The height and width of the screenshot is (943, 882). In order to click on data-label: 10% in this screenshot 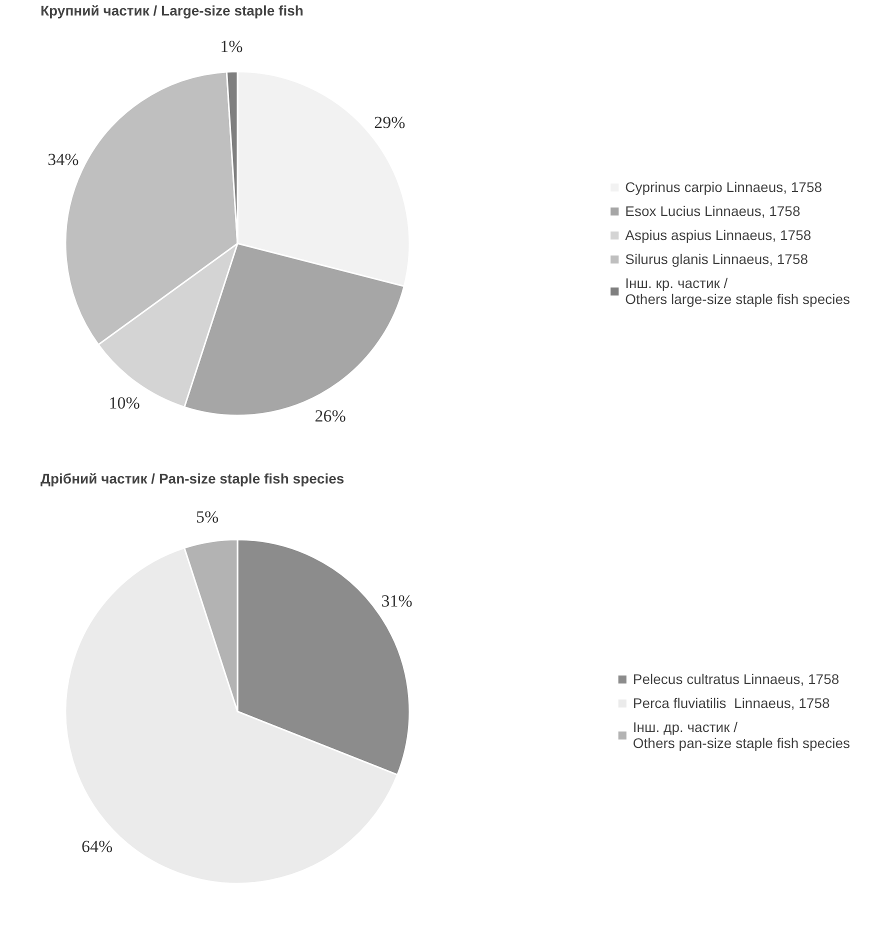, I will do `click(124, 402)`.